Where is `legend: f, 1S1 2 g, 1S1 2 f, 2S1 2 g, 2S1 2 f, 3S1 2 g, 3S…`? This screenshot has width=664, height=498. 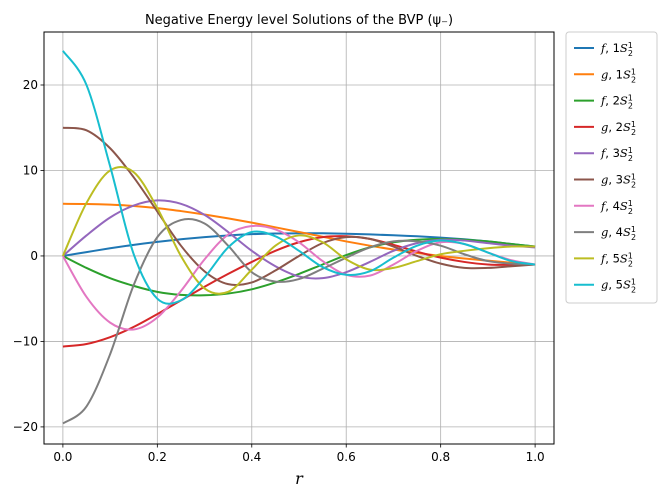 legend: f, 1S1 2 g, 1S1 2 f, 2S1 2 g, 2S1 2 f, 3S1 2 g, 3S… is located at coordinates (611, 167).